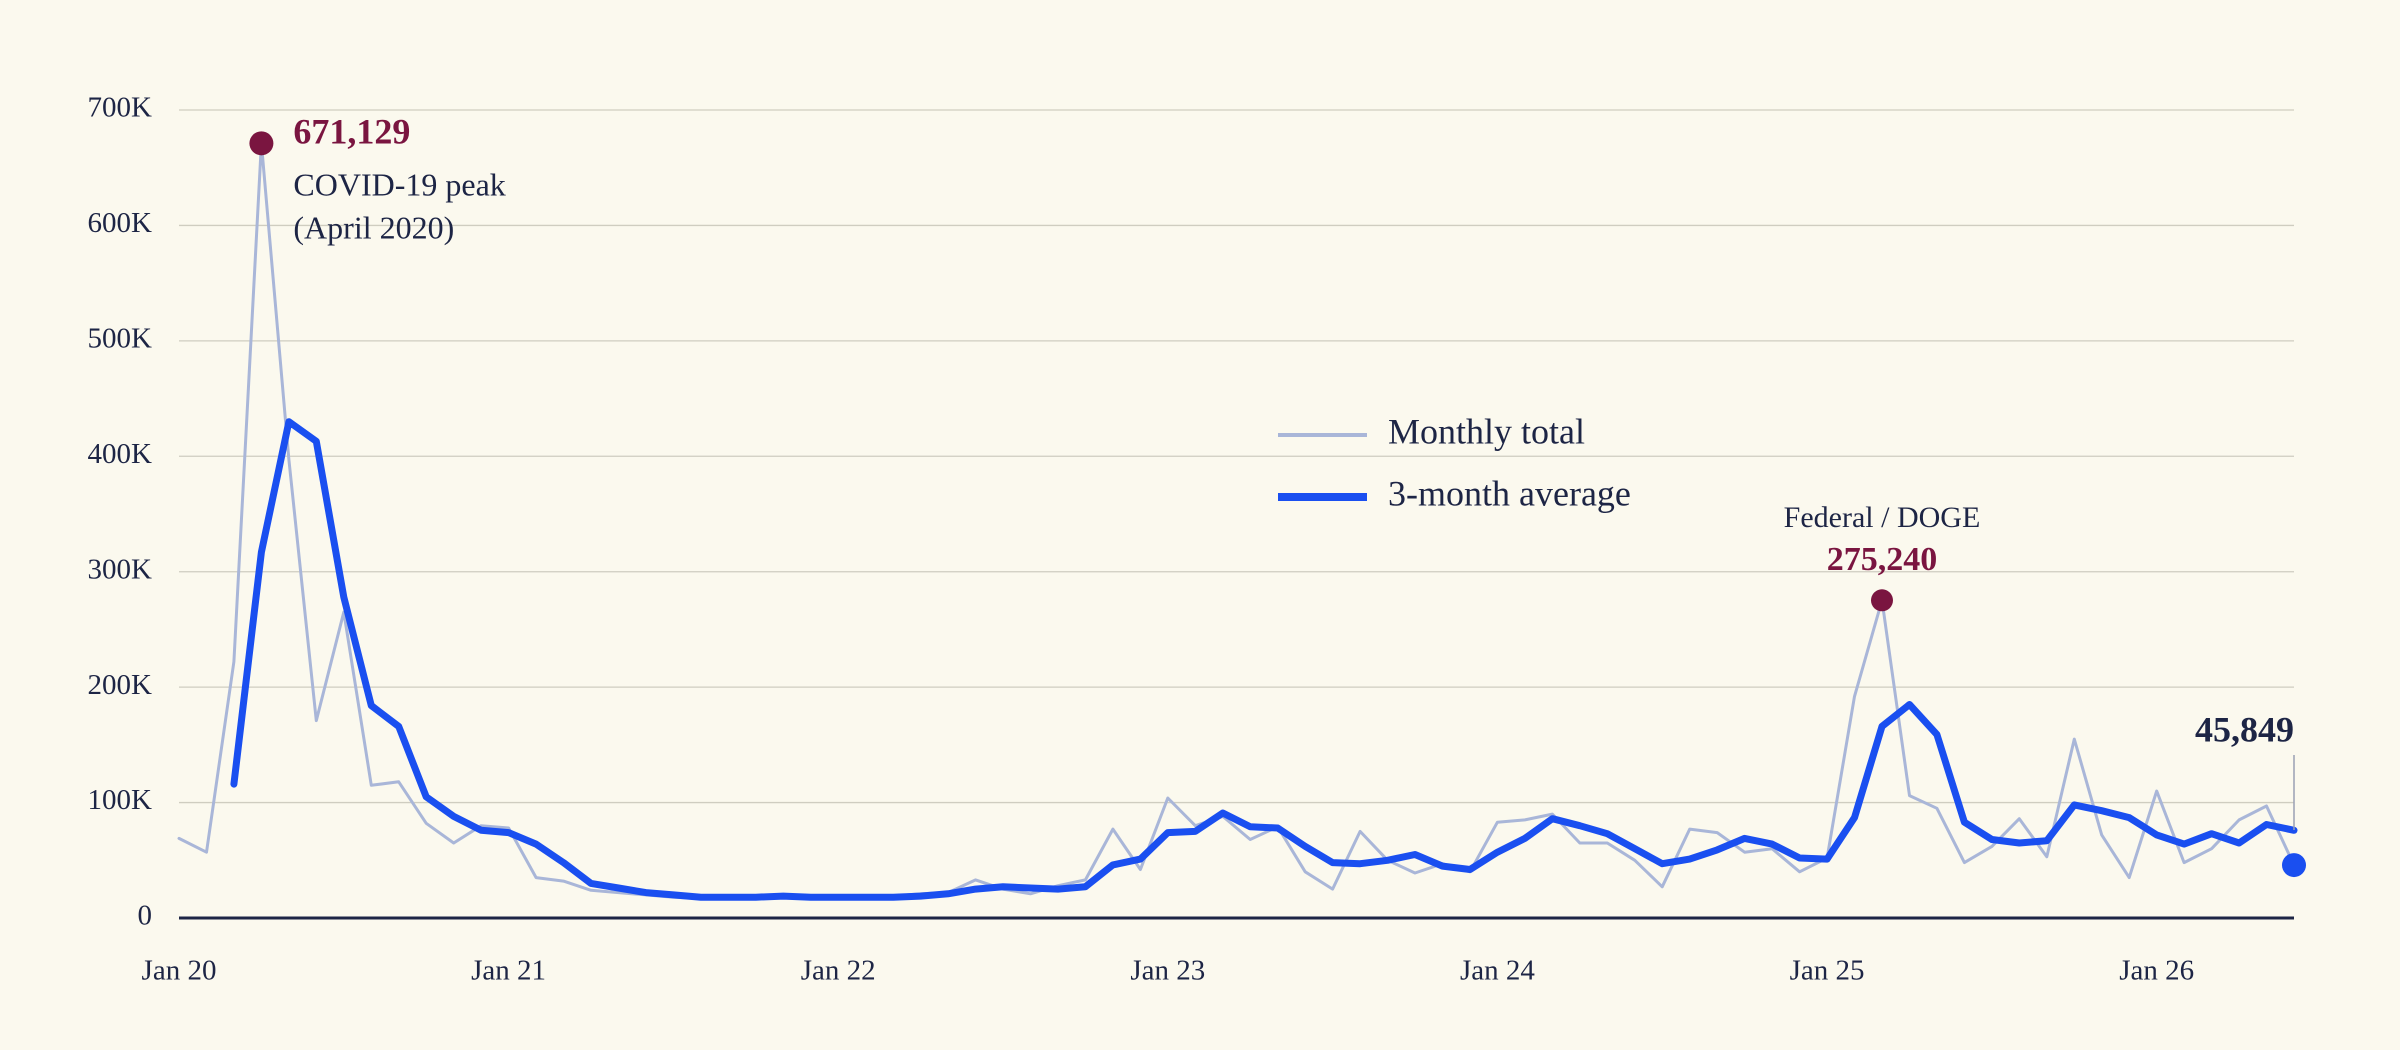  What do you see at coordinates (1882, 517) in the screenshot?
I see `annotation: Federal / DOGE` at bounding box center [1882, 517].